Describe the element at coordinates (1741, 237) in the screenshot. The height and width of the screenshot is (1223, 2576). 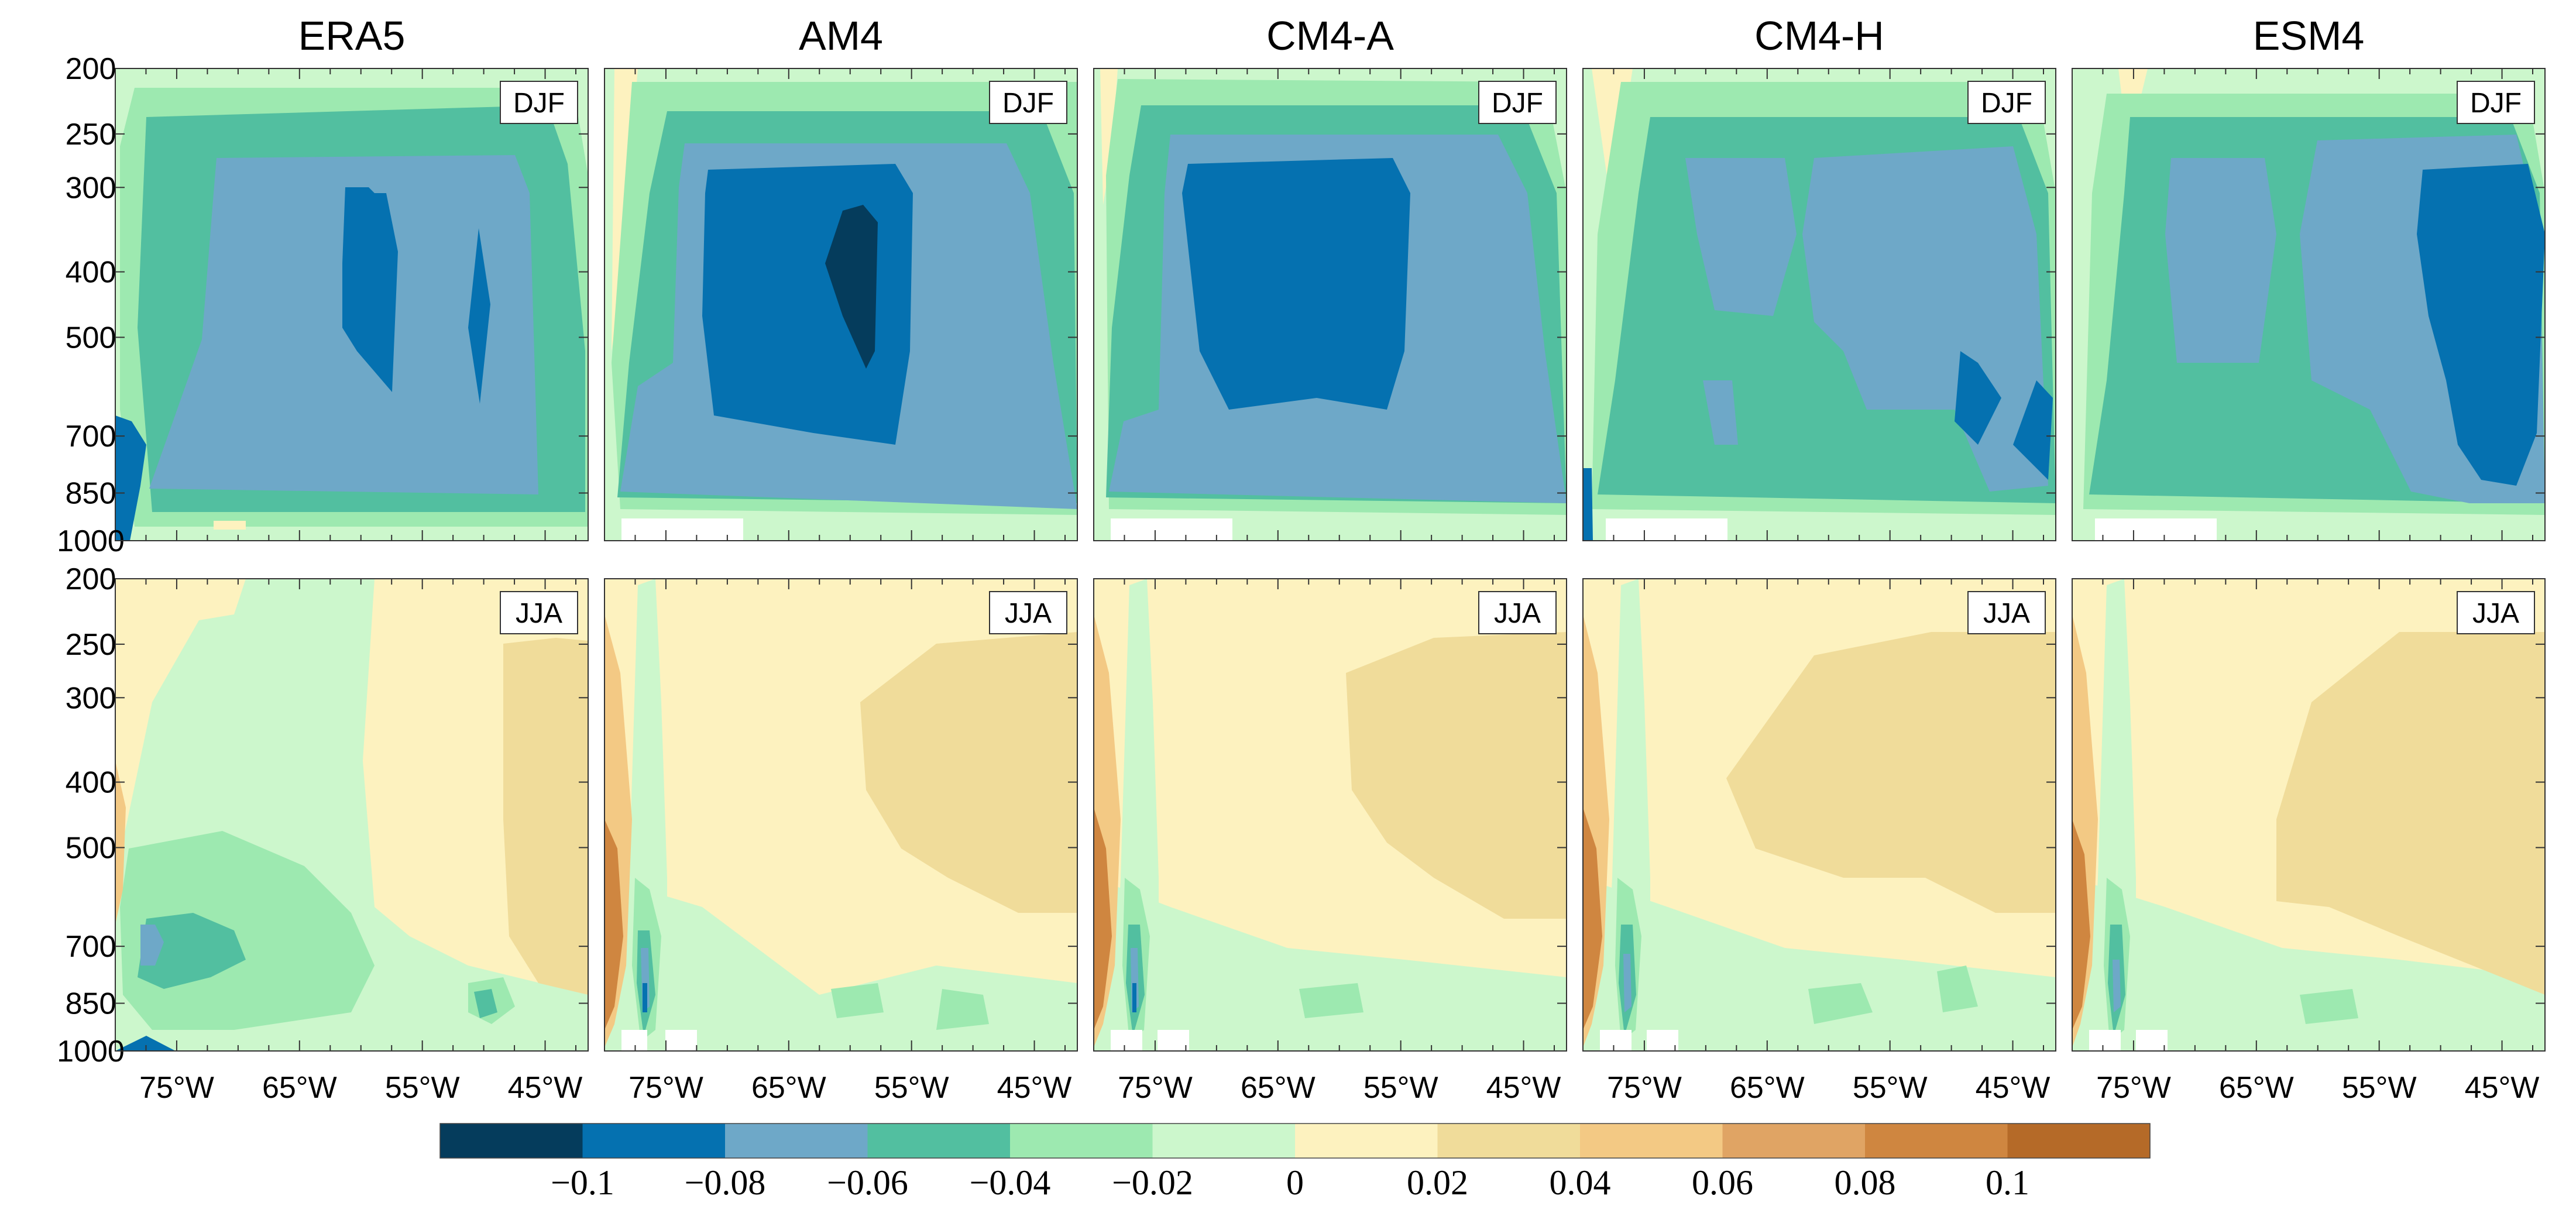
I see `field-level-3a` at that location.